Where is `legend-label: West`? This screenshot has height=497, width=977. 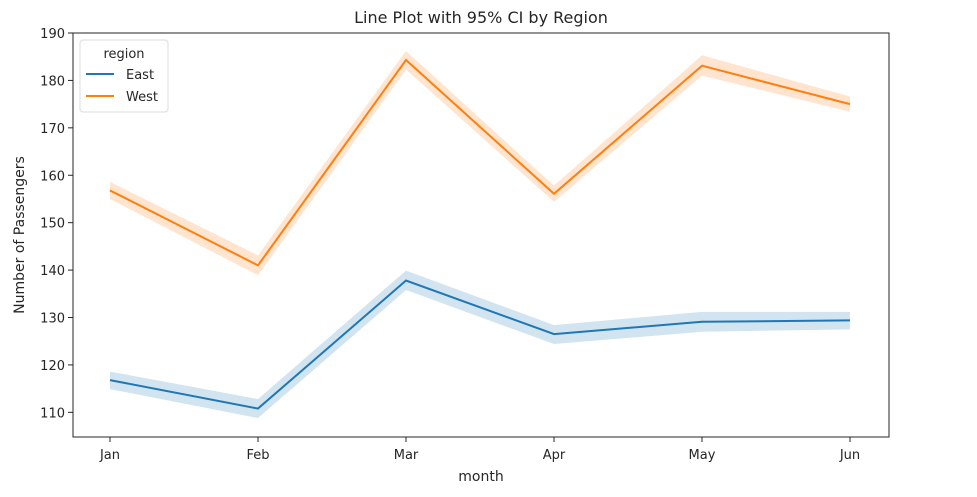
legend-label: West is located at coordinates (142, 97).